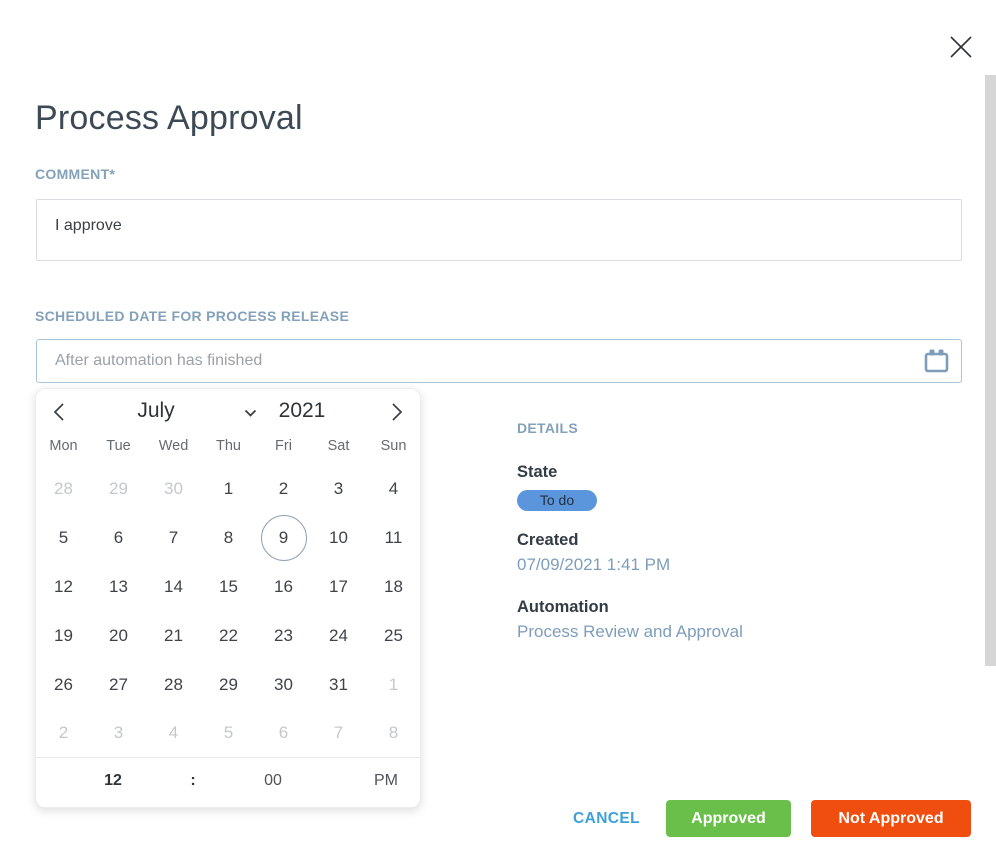 The height and width of the screenshot is (864, 996). What do you see at coordinates (228, 635) in the screenshot?
I see `calendar-day: 22` at bounding box center [228, 635].